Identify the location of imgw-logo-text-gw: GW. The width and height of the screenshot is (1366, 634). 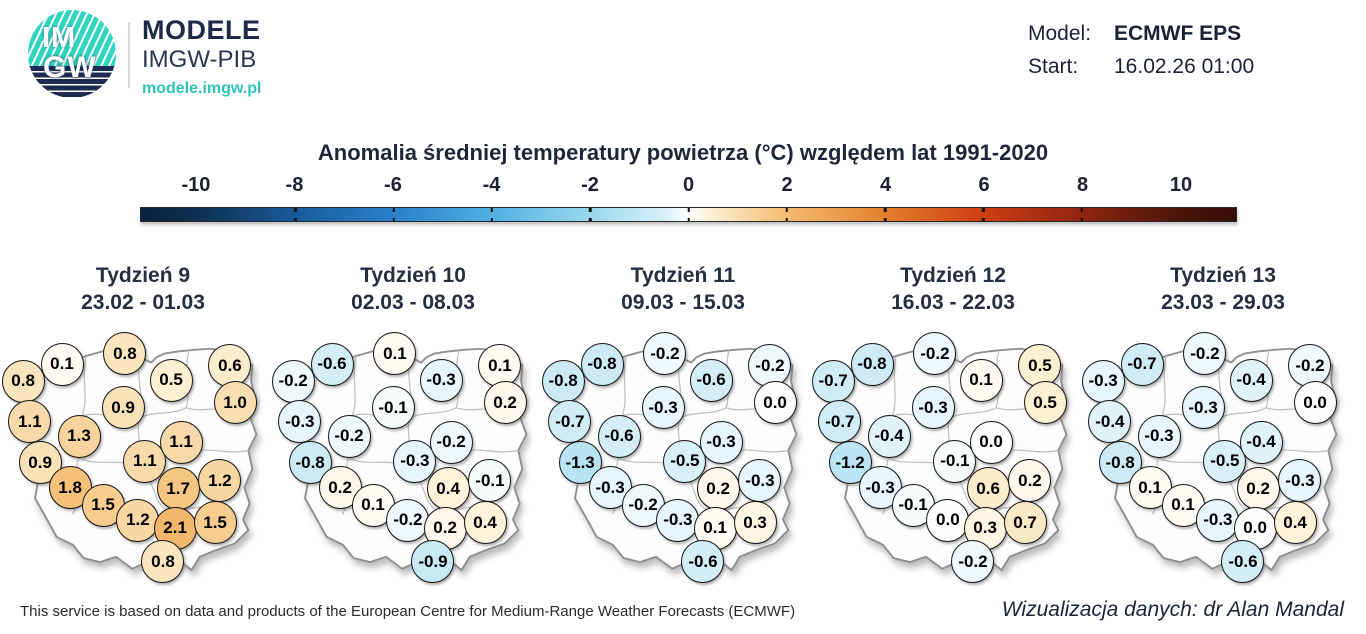
(70, 67).